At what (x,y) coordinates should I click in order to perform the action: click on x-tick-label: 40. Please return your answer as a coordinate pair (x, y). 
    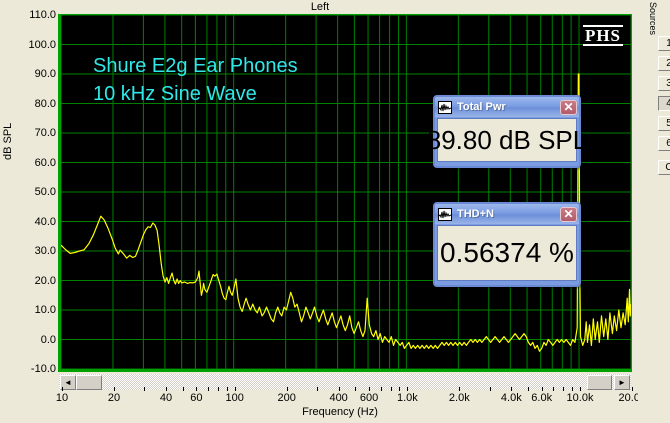
    Looking at the image, I should click on (166, 398).